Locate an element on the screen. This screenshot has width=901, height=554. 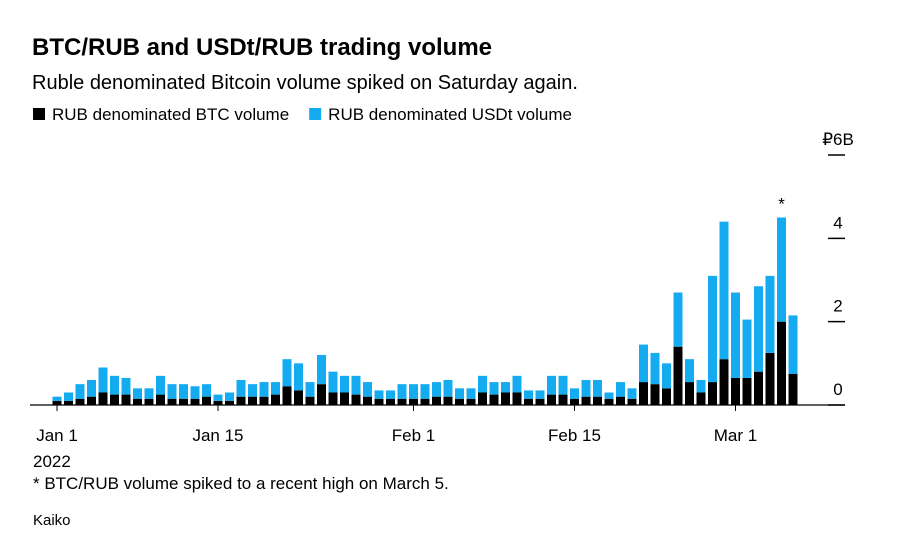
x-tick-label: Mar 1 is located at coordinates (735, 435).